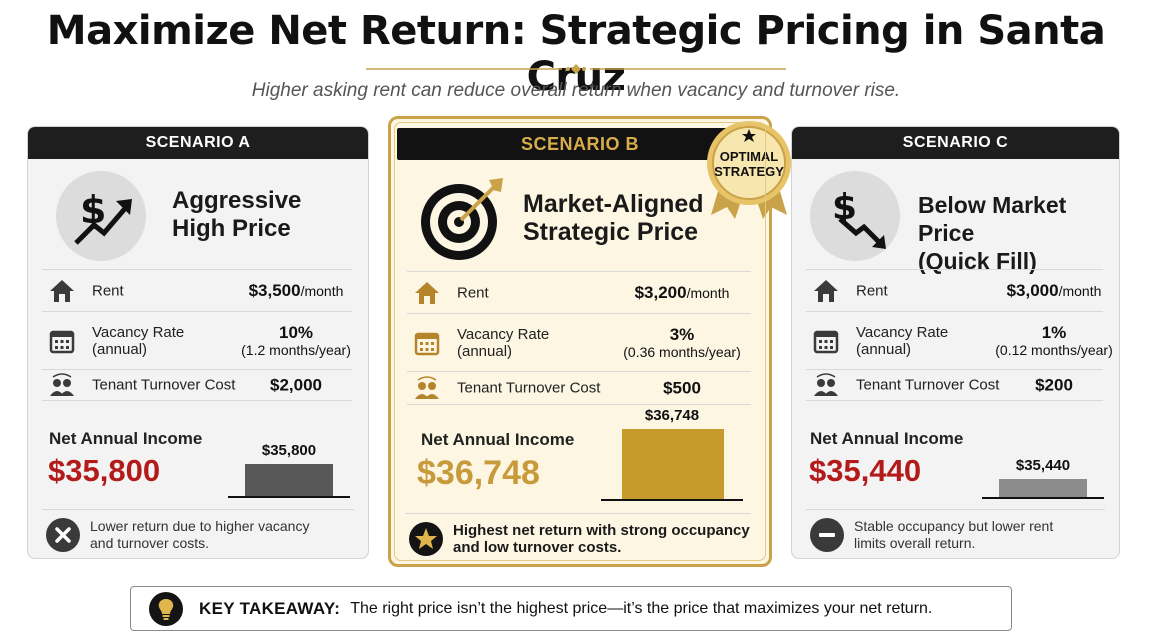 This screenshot has width=1152, height=640. I want to click on scenario-a-title: Aggressive High Price, so click(237, 214).